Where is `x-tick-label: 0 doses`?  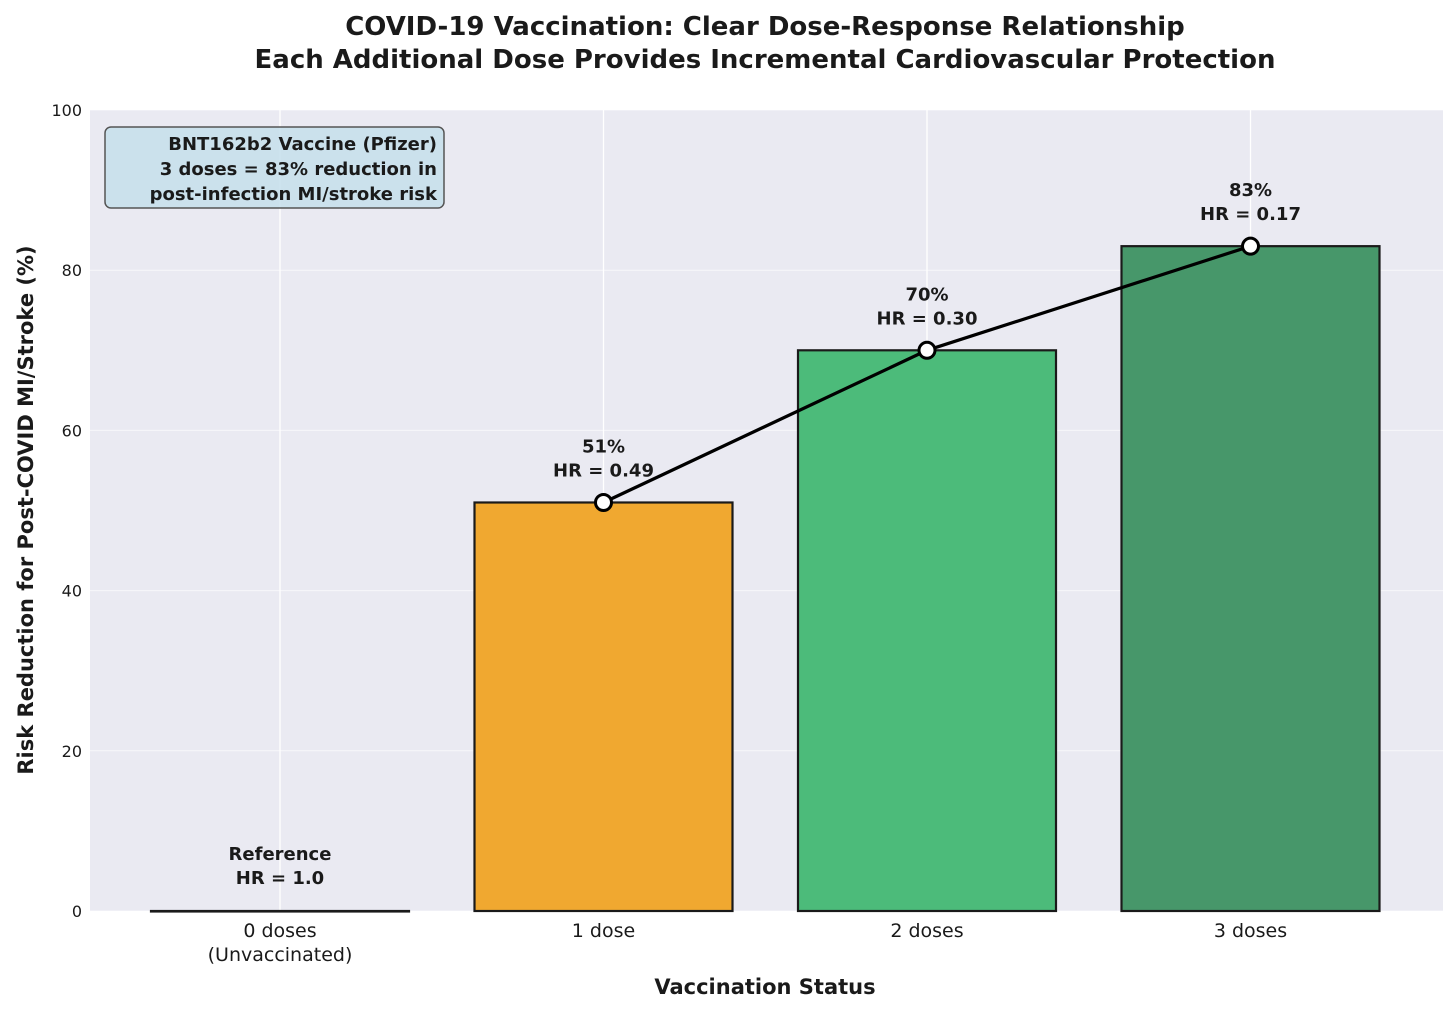 x-tick-label: 0 doses is located at coordinates (279, 931).